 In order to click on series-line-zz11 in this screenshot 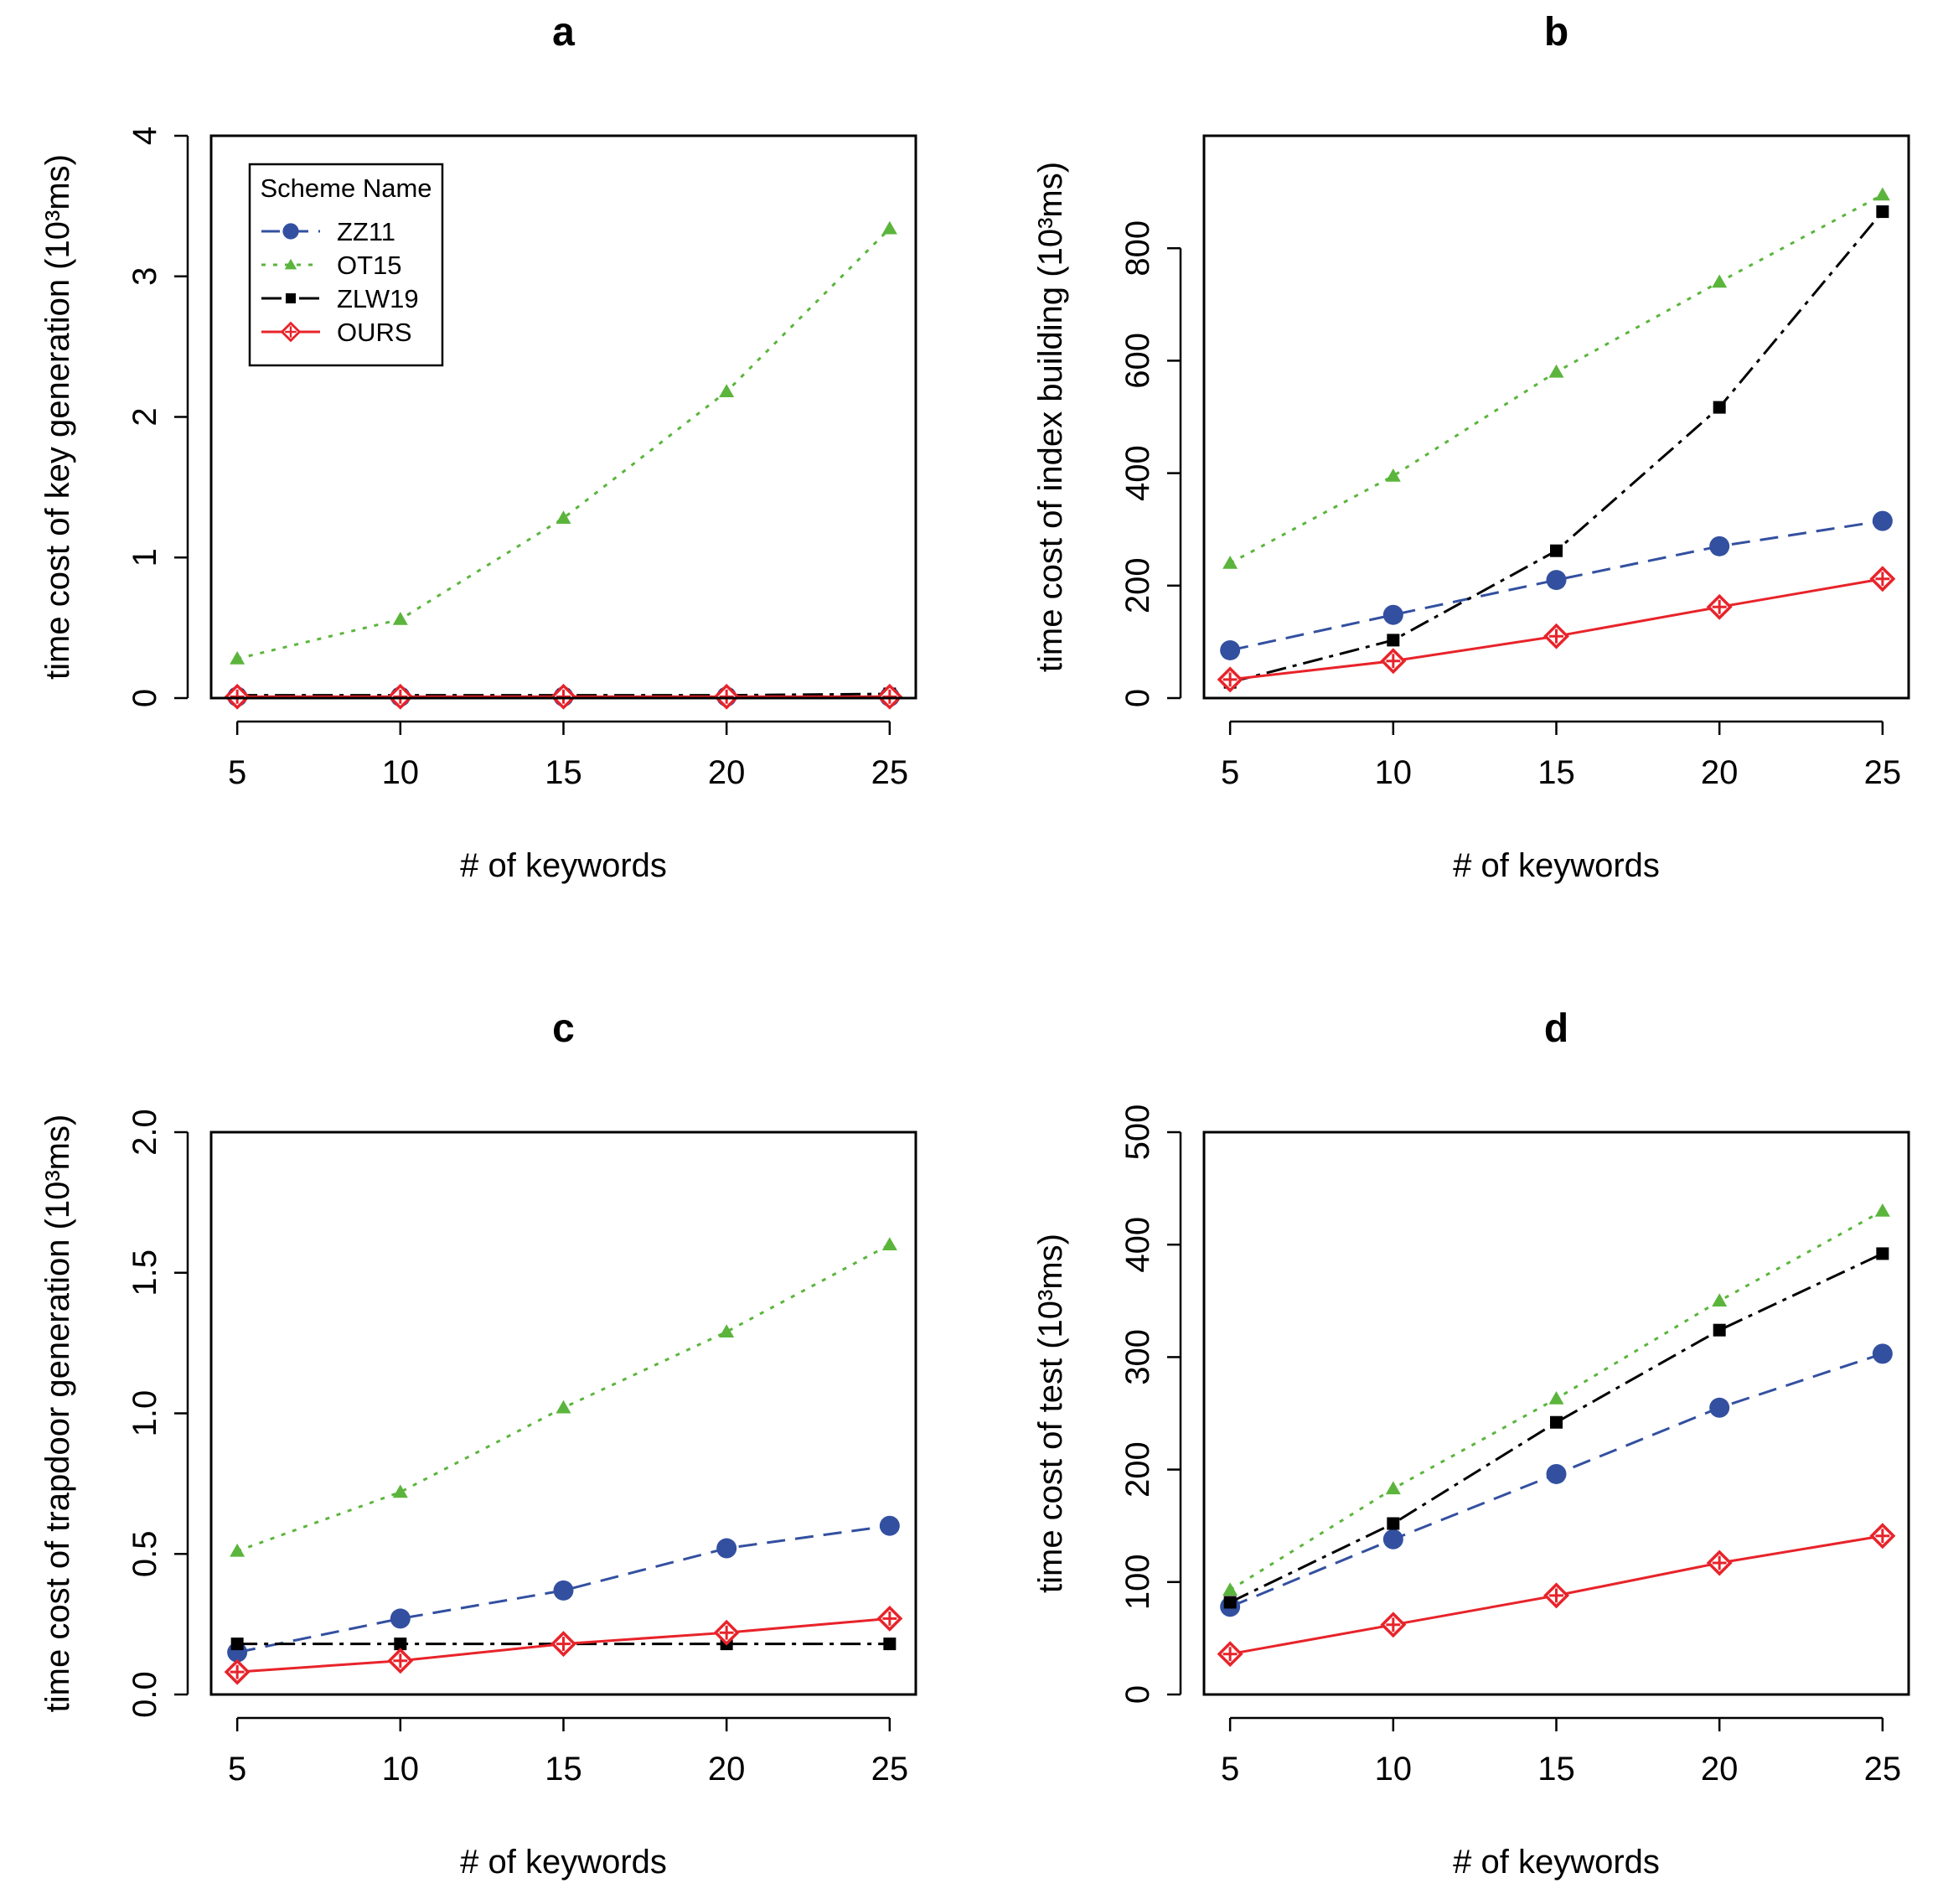, I will do `click(1556, 586)`.